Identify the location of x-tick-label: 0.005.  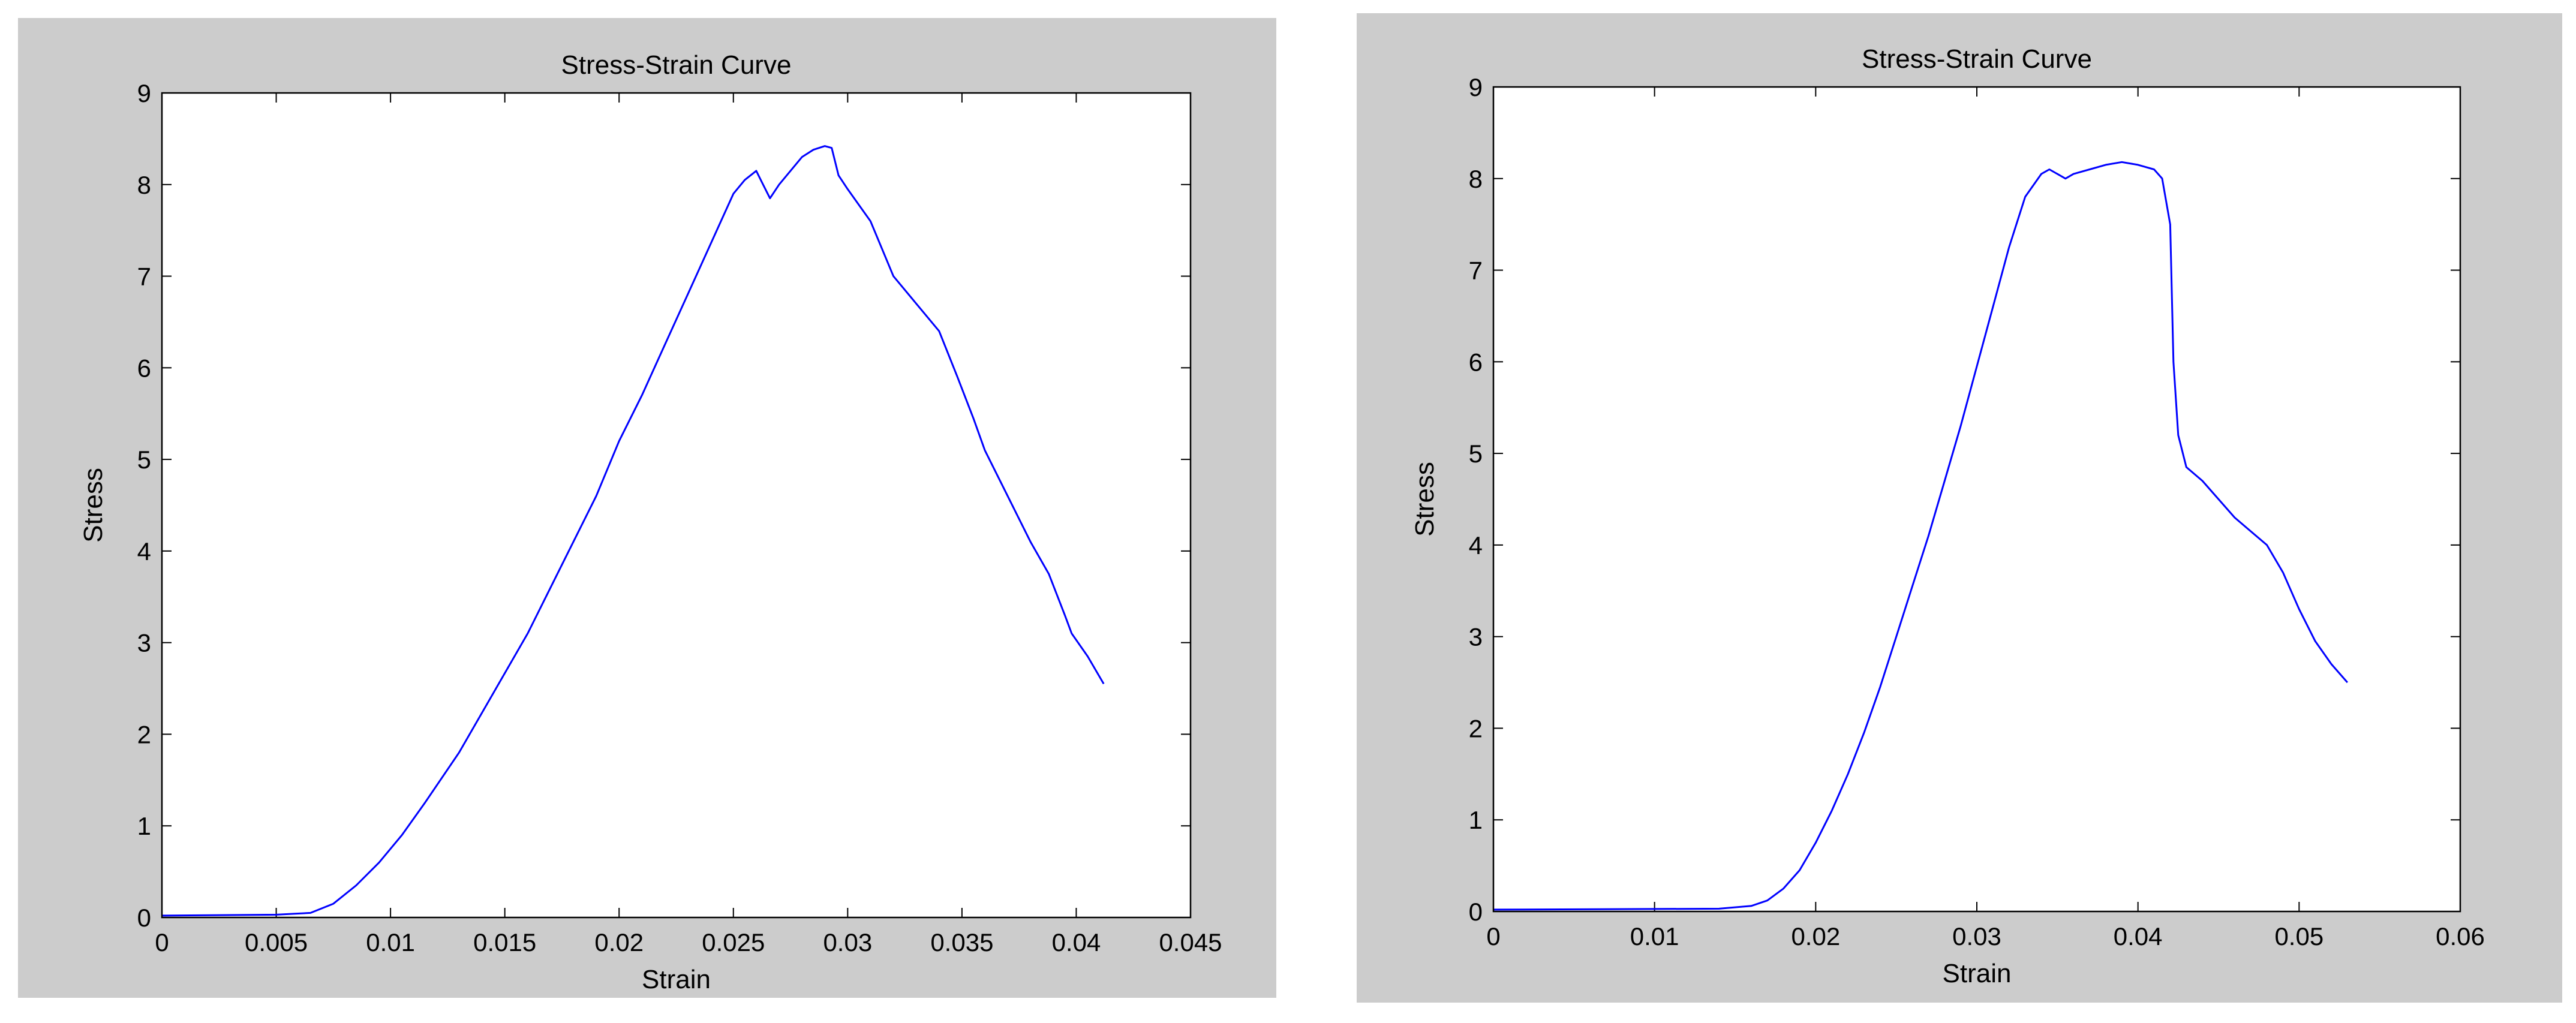
(277, 942).